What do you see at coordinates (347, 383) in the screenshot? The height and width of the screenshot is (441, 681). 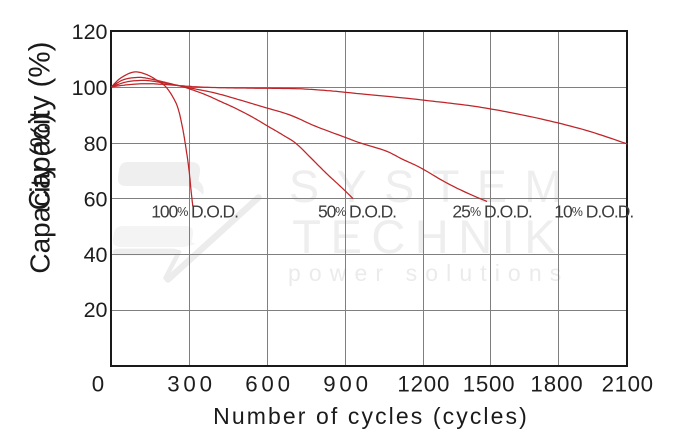 I see `svg-text: 900` at bounding box center [347, 383].